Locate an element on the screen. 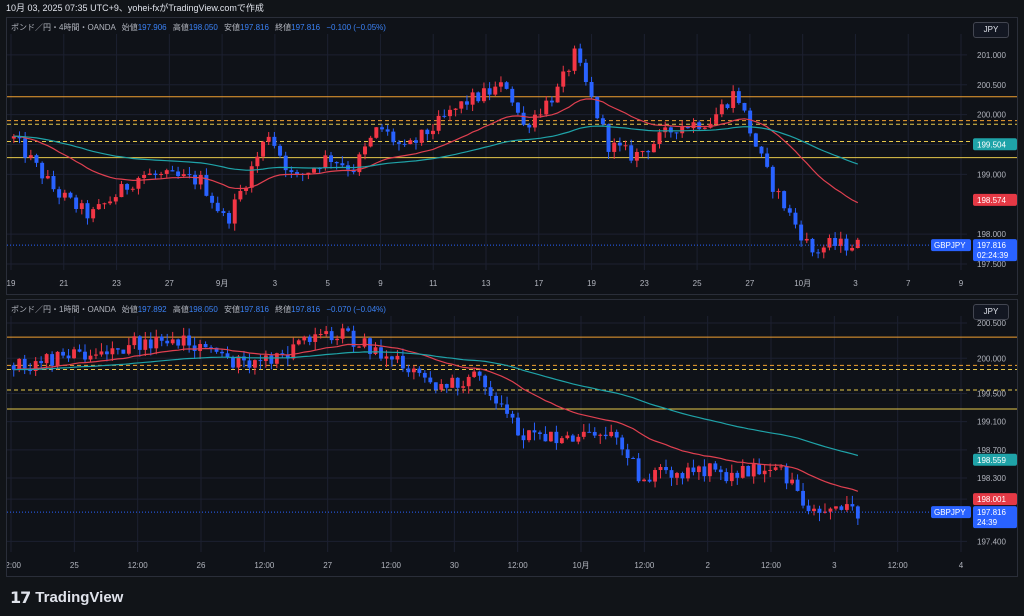 The height and width of the screenshot is (616, 1024). moving-average-long is located at coordinates (435, 148).